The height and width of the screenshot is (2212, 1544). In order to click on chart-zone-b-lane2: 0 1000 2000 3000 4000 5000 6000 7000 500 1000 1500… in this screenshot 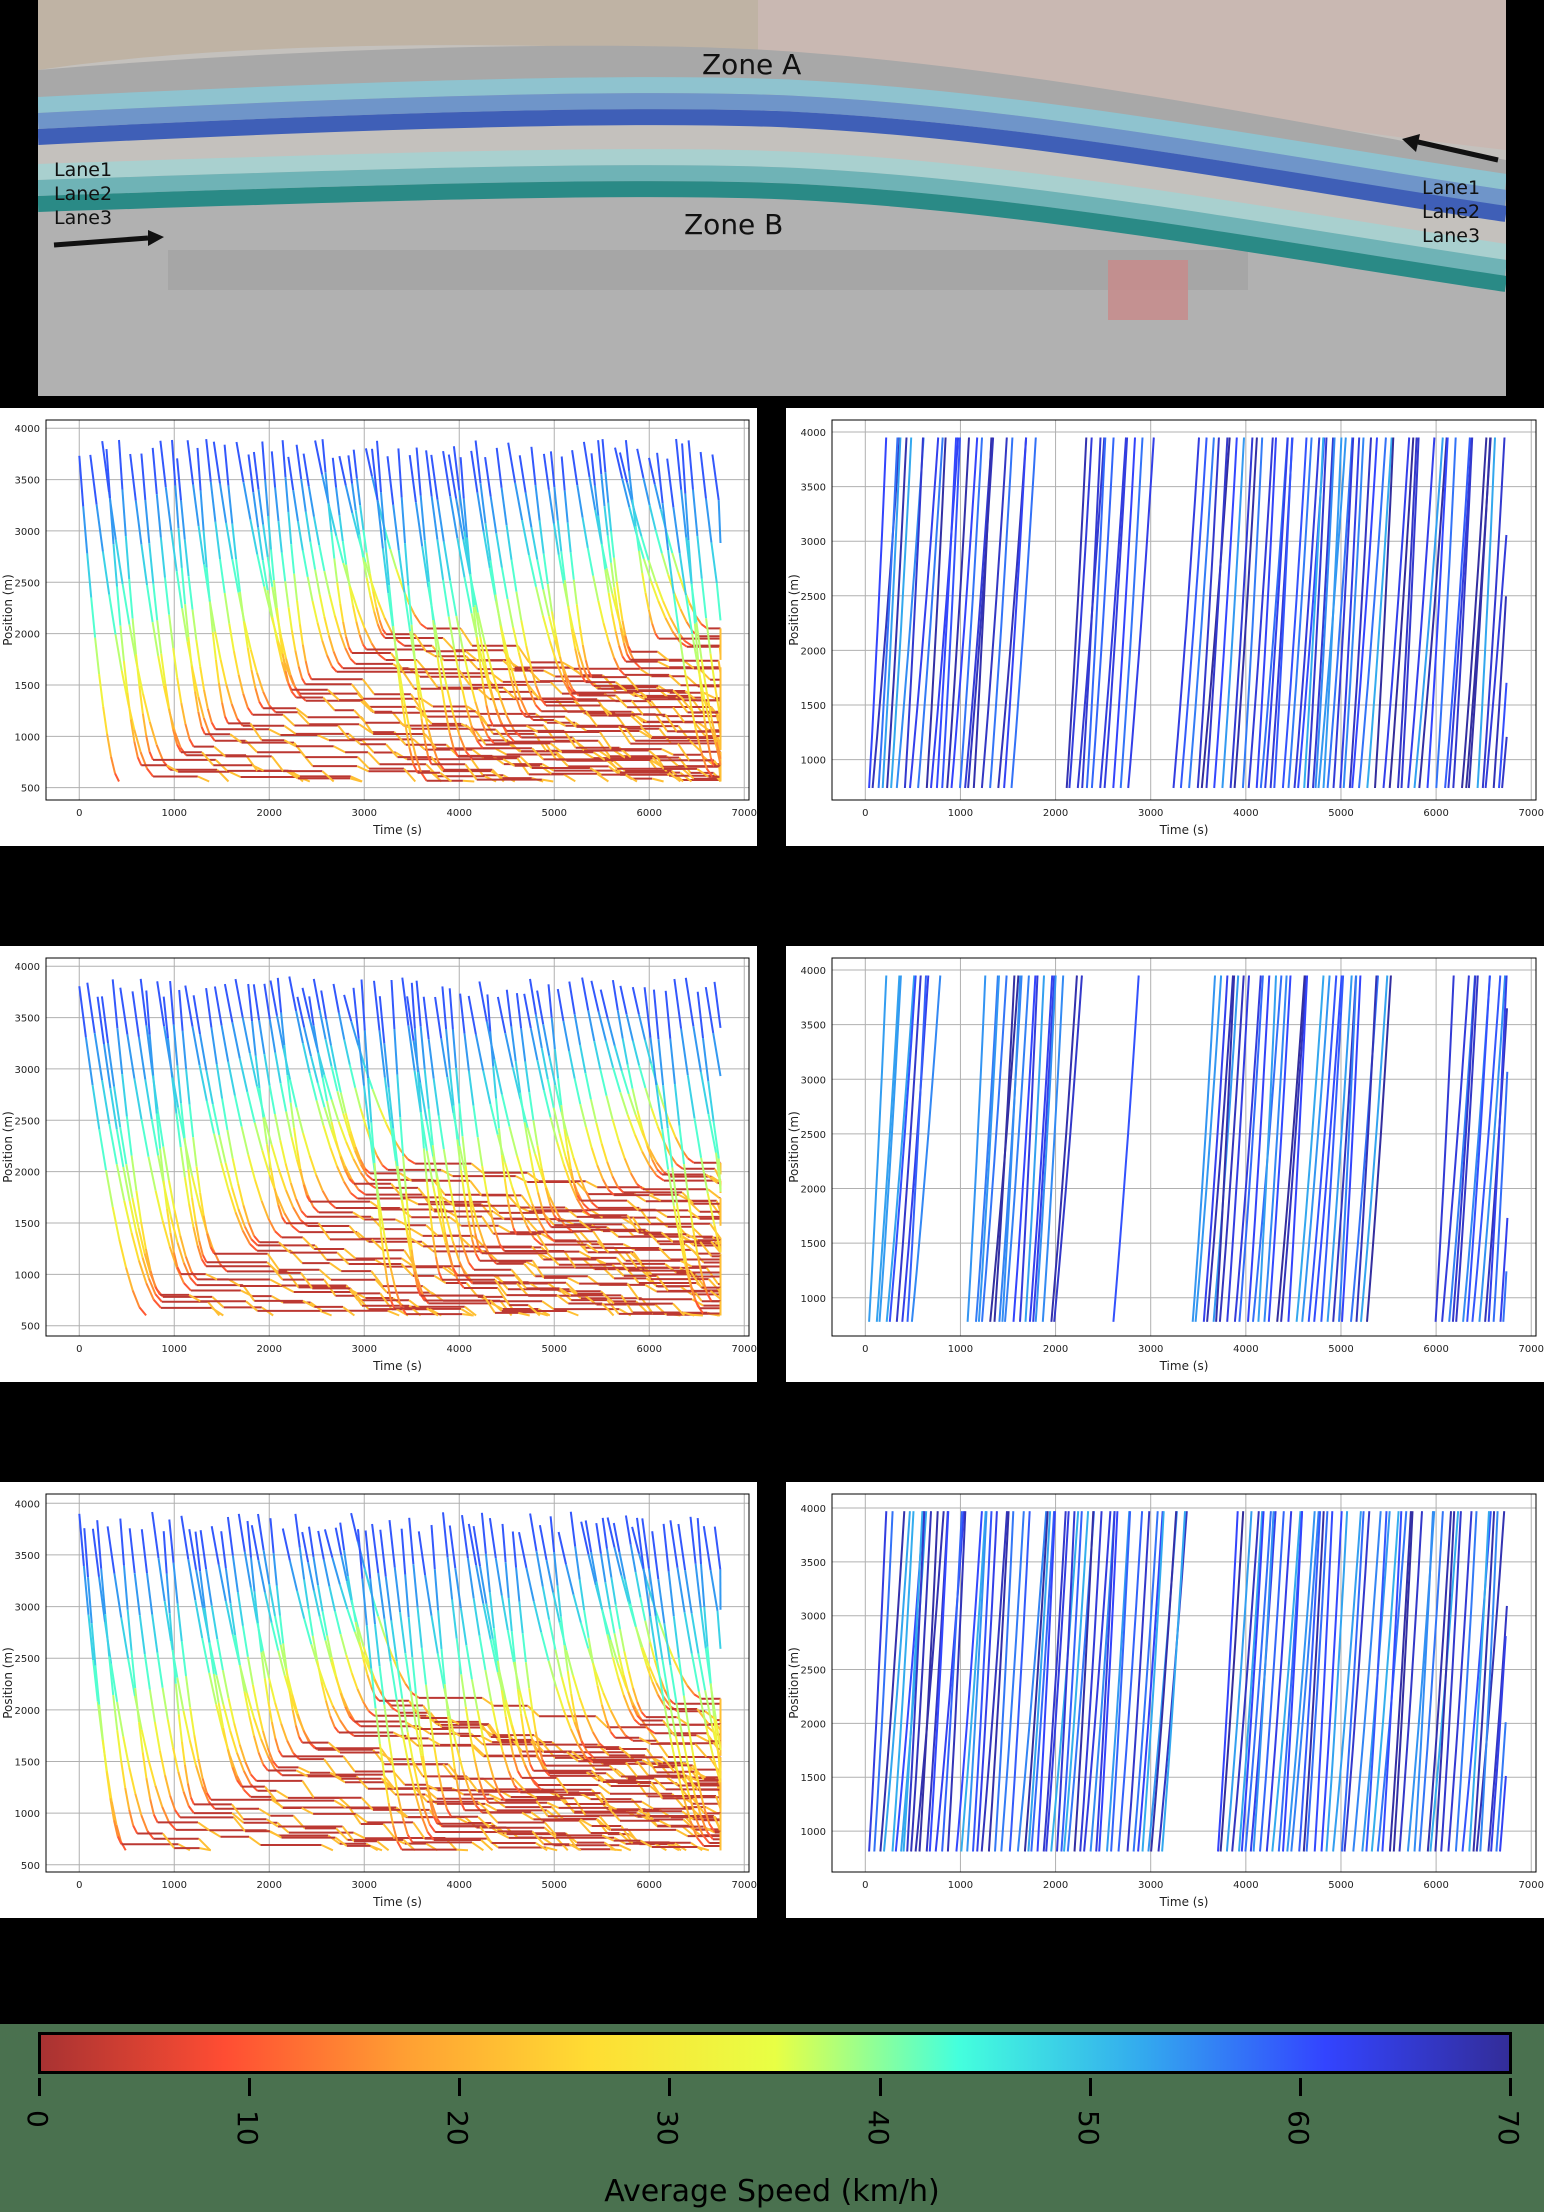, I will do `click(378, 1164)`.